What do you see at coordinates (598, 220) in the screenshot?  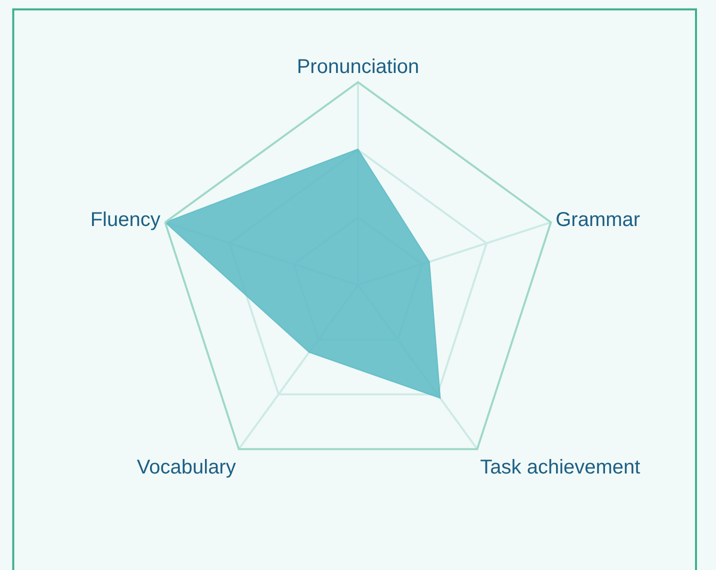 I see `spoke-label: Grammar` at bounding box center [598, 220].